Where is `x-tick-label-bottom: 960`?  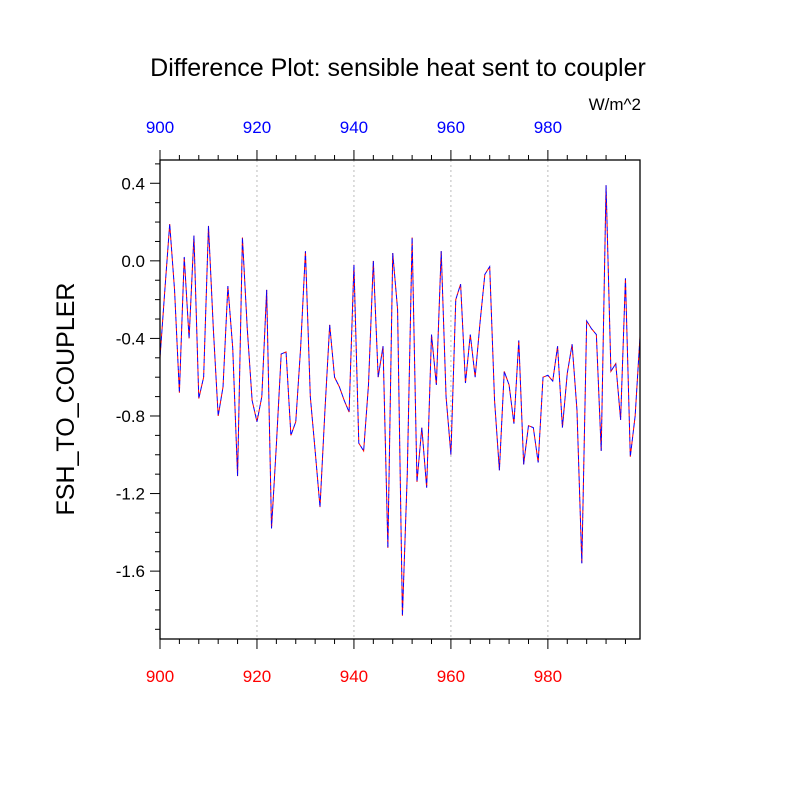 x-tick-label-bottom: 960 is located at coordinates (451, 676).